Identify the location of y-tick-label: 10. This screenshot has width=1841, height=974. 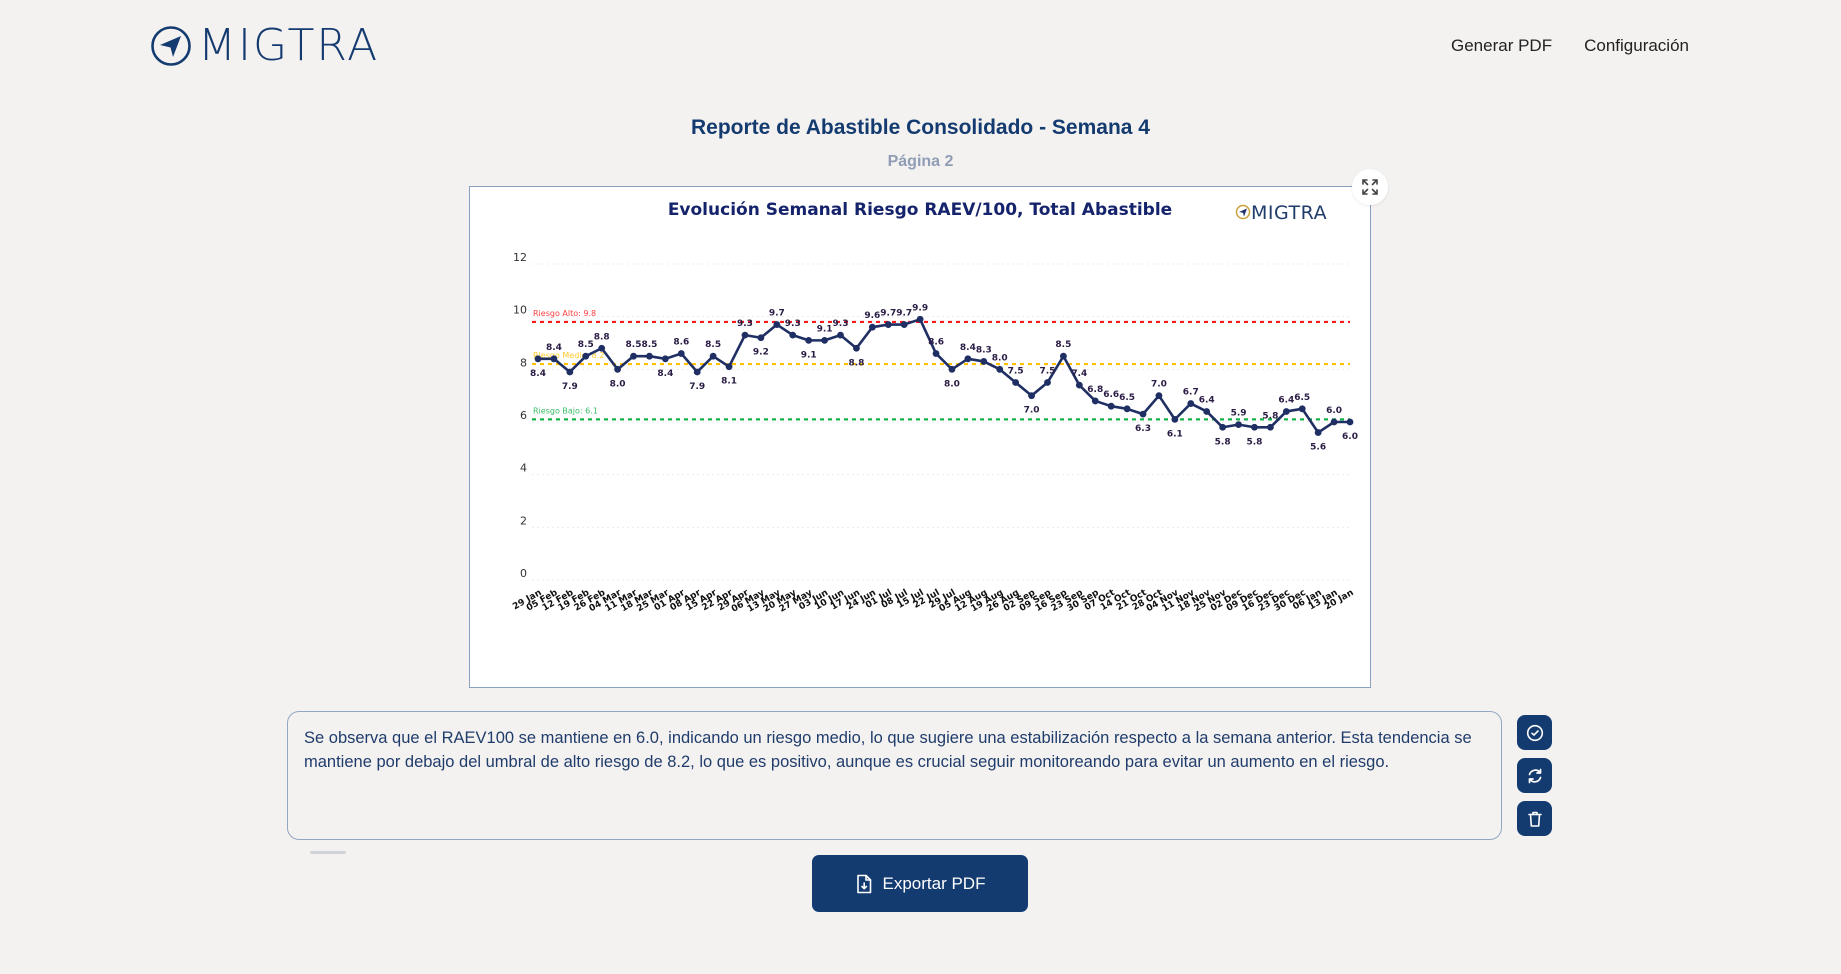
(520, 310).